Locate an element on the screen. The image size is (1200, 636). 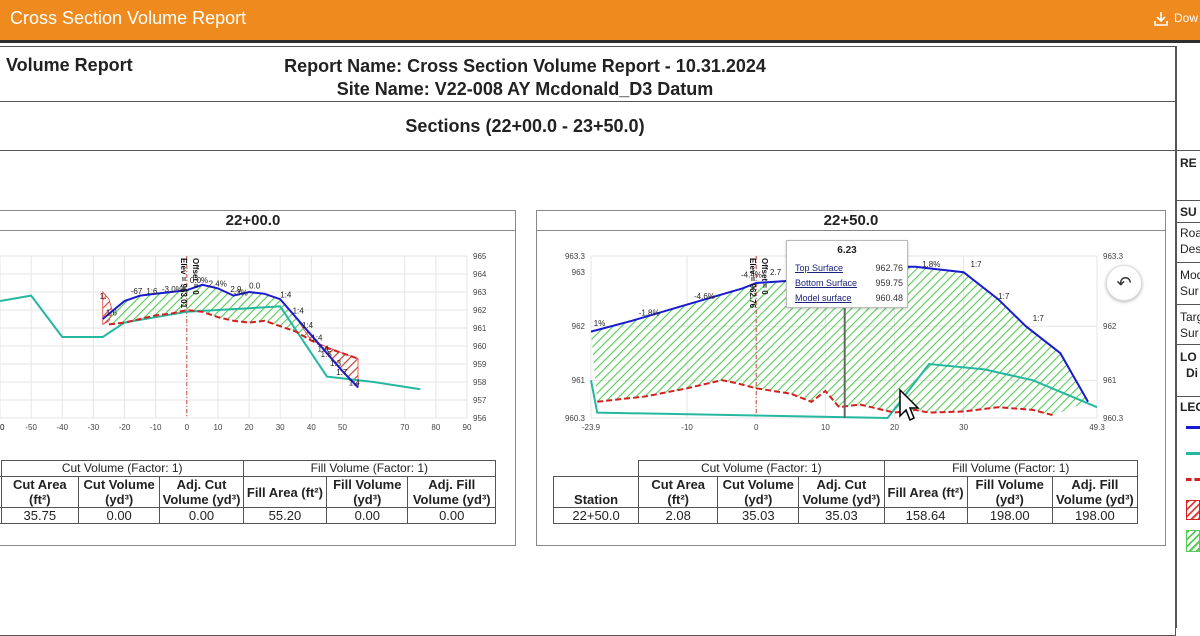
vertical-readout: Elev = 963.01 is located at coordinates (183, 283).